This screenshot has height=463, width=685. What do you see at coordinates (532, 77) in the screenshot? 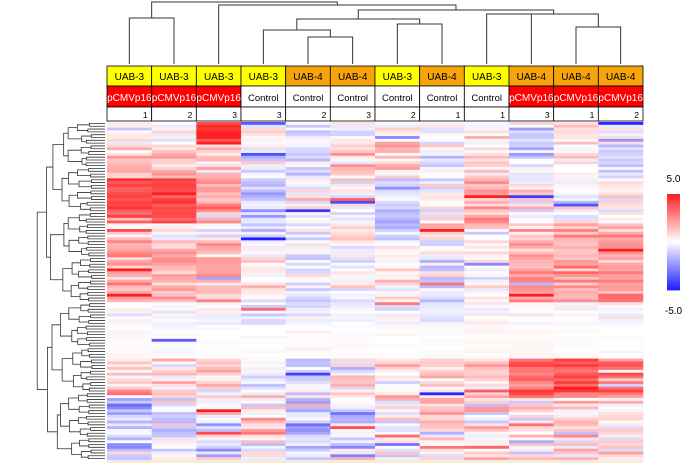
I see `cell-line-label: UAB-4` at bounding box center [532, 77].